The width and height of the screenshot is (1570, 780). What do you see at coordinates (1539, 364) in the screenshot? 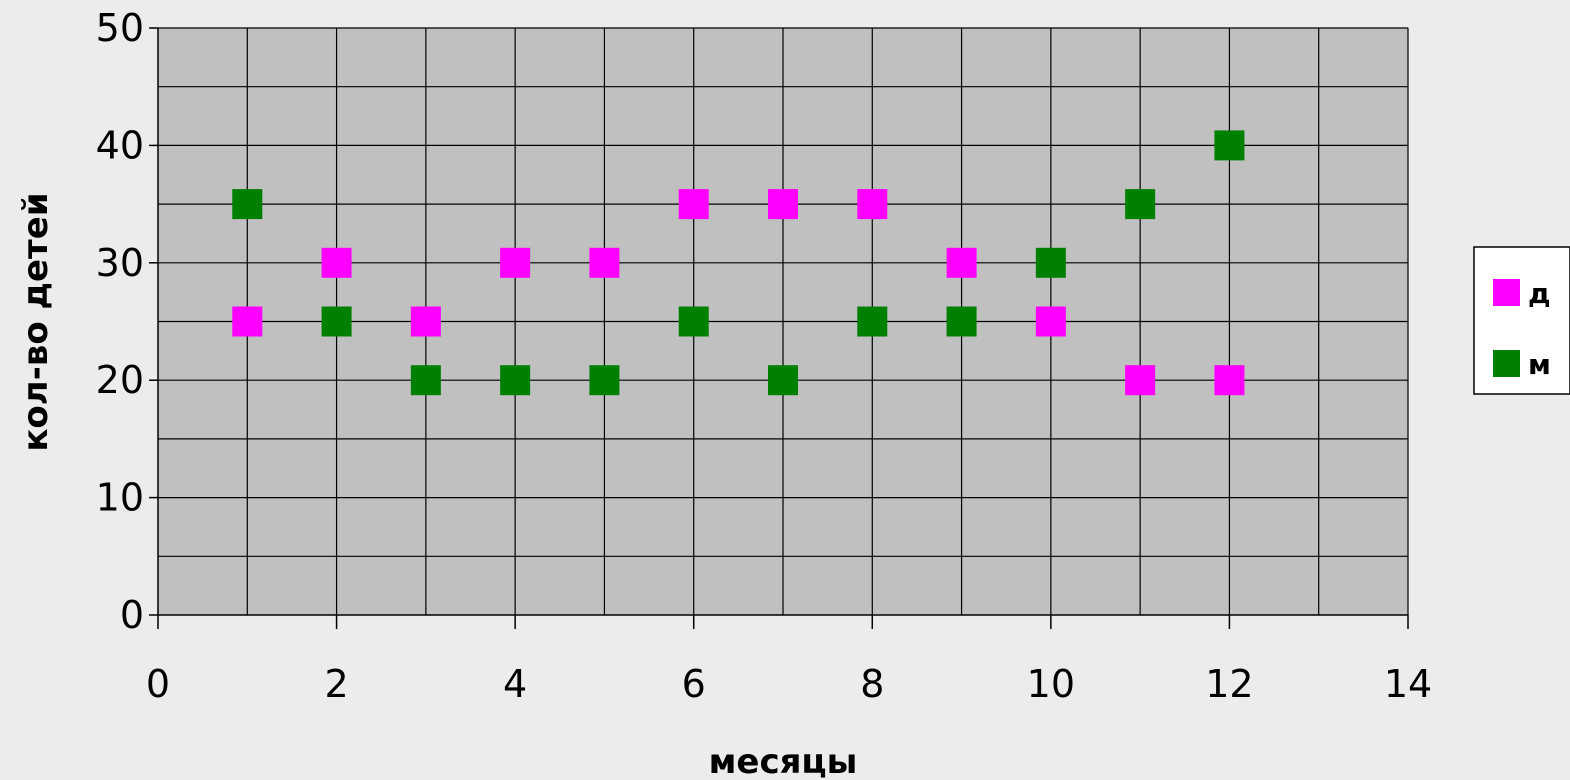
I see `legend-label-м: м` at bounding box center [1539, 364].